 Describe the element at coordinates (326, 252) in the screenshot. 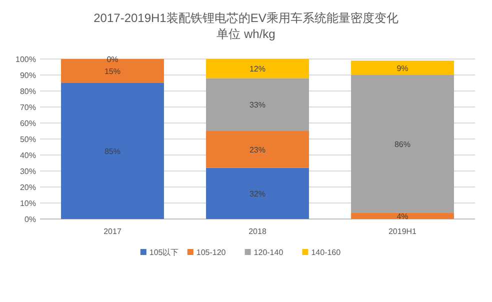

I see `legend-label: 140-160` at that location.